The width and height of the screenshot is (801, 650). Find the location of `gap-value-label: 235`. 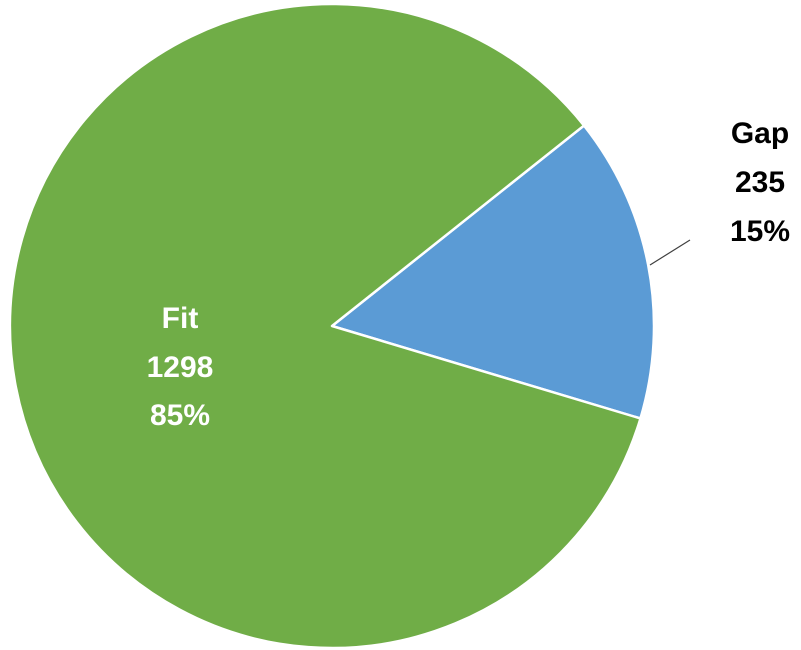

gap-value-label: 235 is located at coordinates (760, 182).